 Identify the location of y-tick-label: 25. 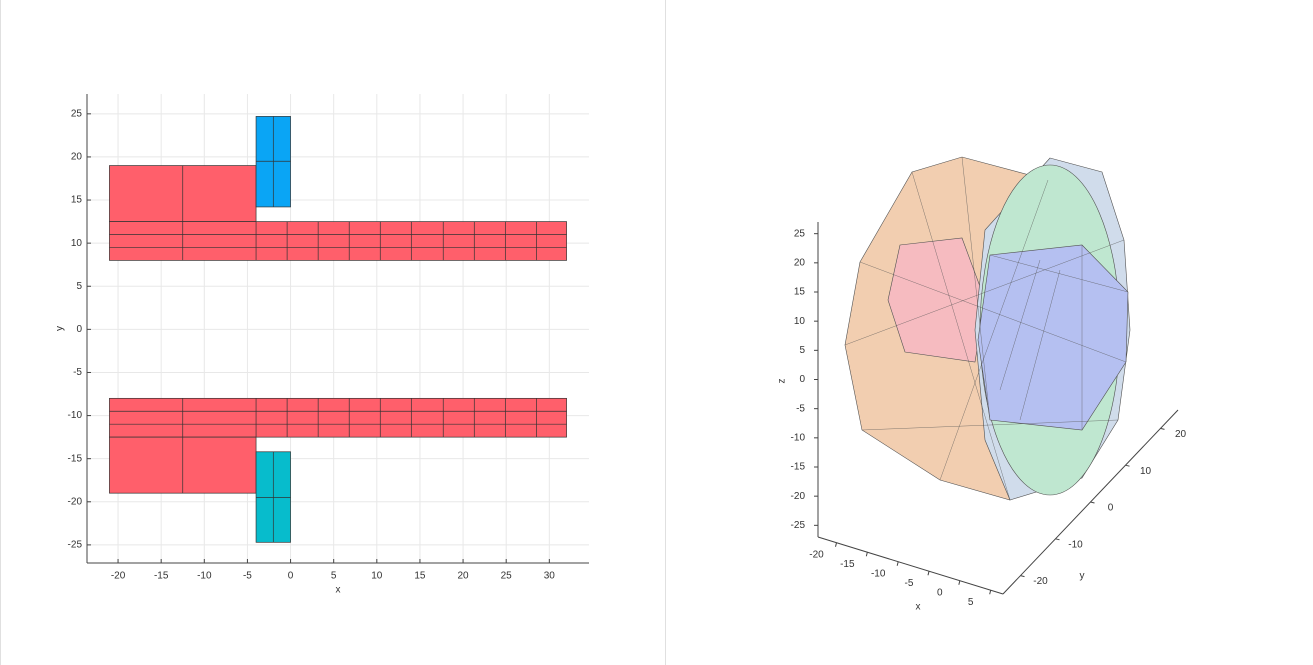
(77, 113).